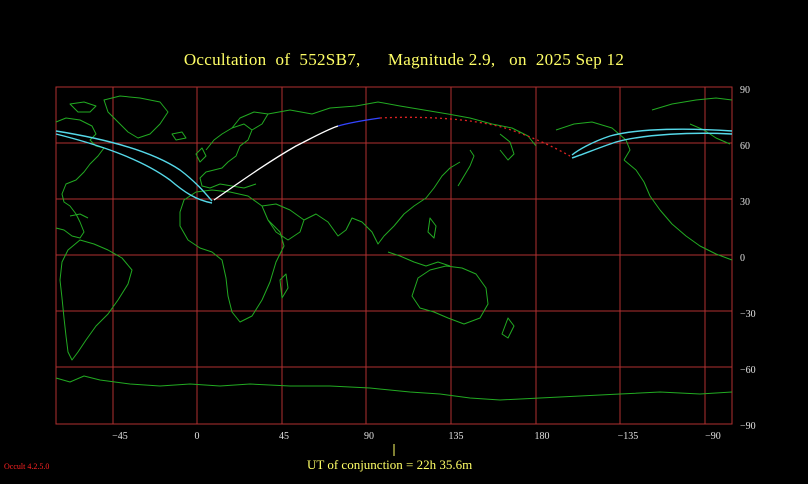 This screenshot has width=808, height=484. What do you see at coordinates (179, 136) in the screenshot?
I see `coast-iceland` at bounding box center [179, 136].